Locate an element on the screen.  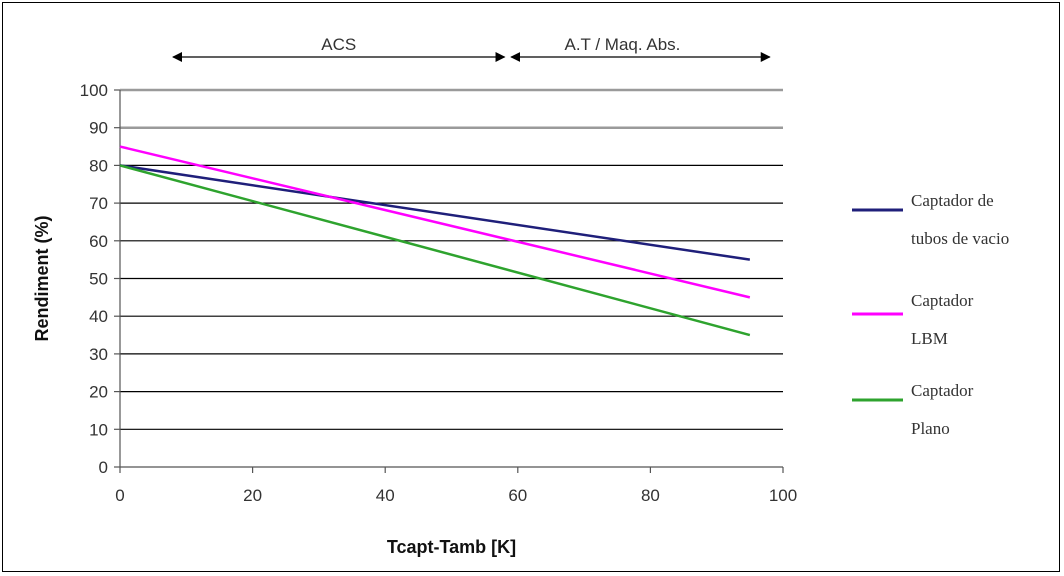
legend-label-2-1: Plano is located at coordinates (930, 428).